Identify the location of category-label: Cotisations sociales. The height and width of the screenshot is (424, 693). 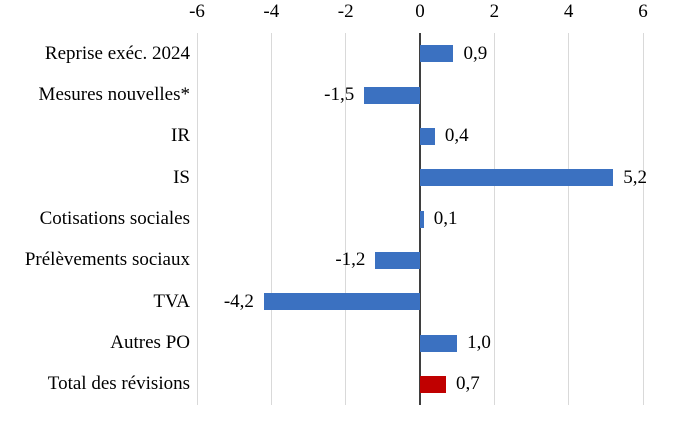
(114, 218).